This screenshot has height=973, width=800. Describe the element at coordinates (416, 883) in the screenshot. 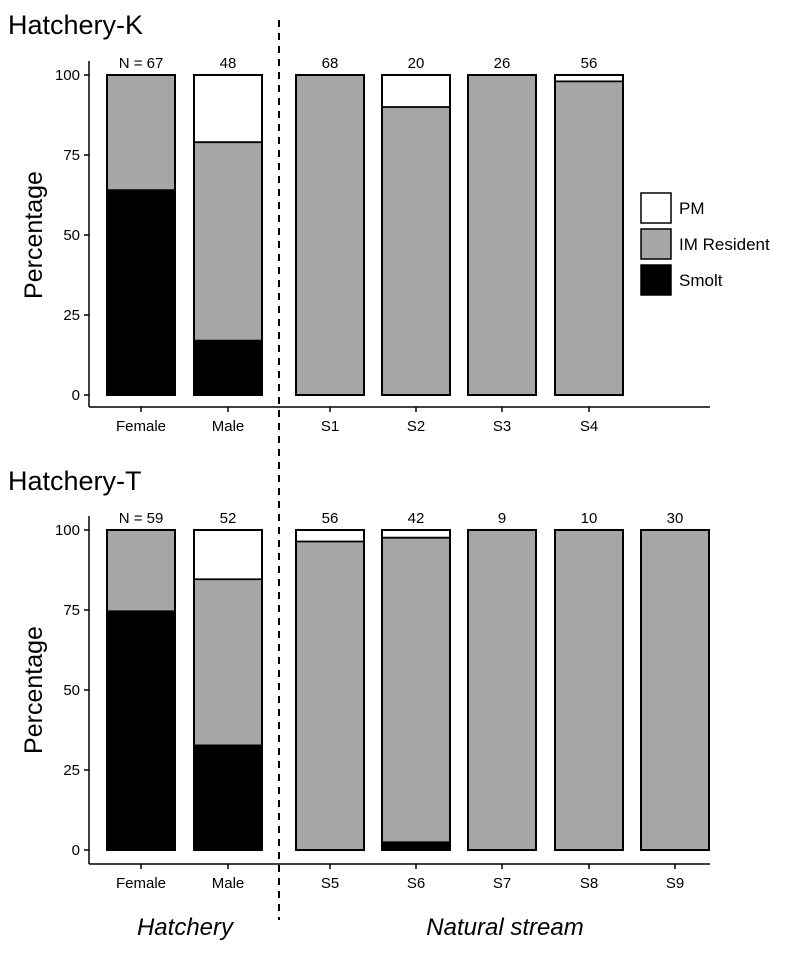

I see `x-tick-label: S6` at that location.